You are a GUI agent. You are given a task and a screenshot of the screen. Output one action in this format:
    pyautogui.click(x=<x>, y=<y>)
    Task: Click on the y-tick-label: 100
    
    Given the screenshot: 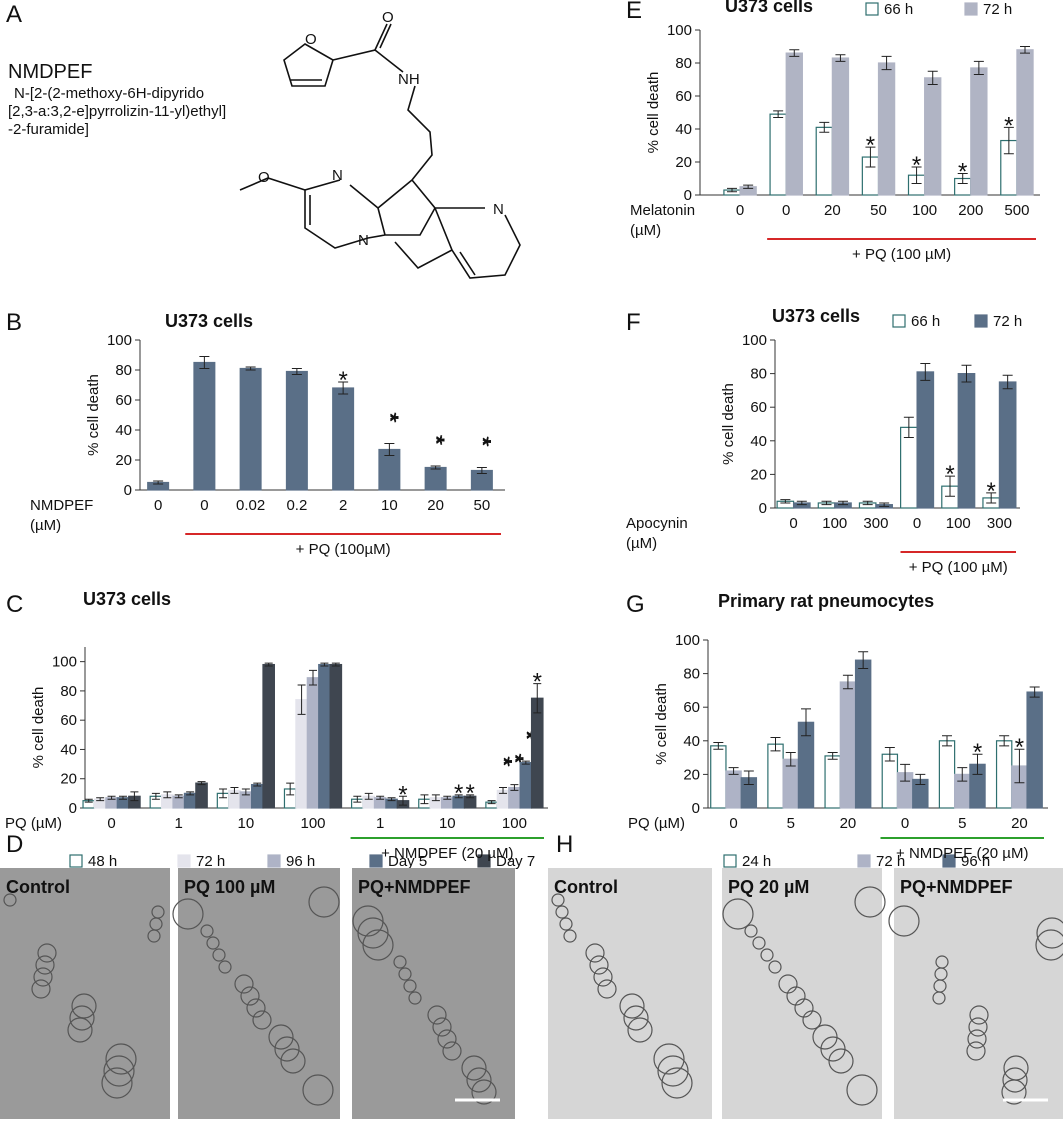 What is the action you would take?
    pyautogui.click(x=64, y=662)
    